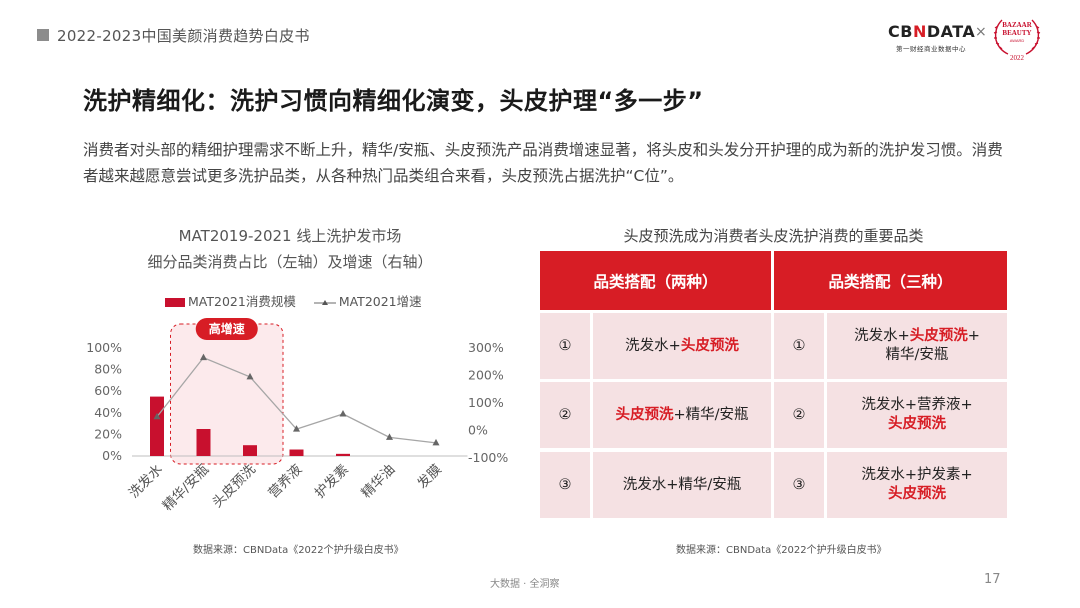 This screenshot has height=608, width=1080. Describe the element at coordinates (951, 31) in the screenshot. I see `logo-part: DATA` at that location.